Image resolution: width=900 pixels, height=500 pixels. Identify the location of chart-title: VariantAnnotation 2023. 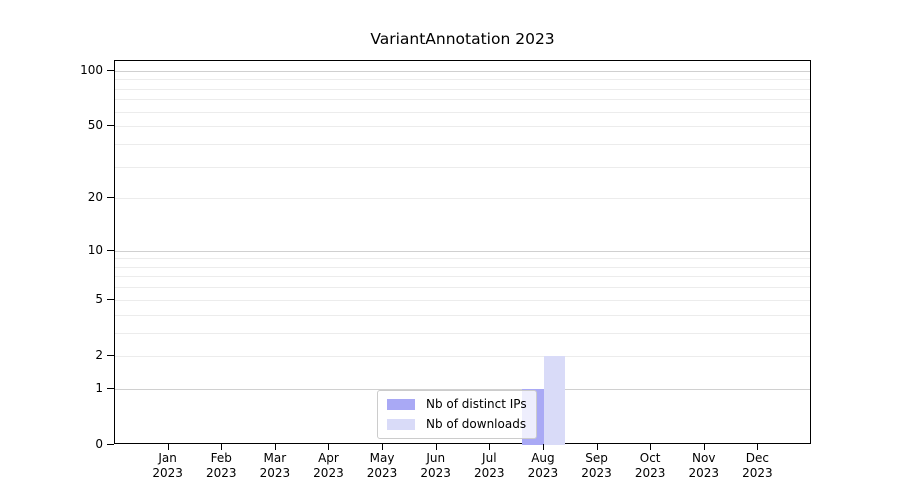
(462, 39).